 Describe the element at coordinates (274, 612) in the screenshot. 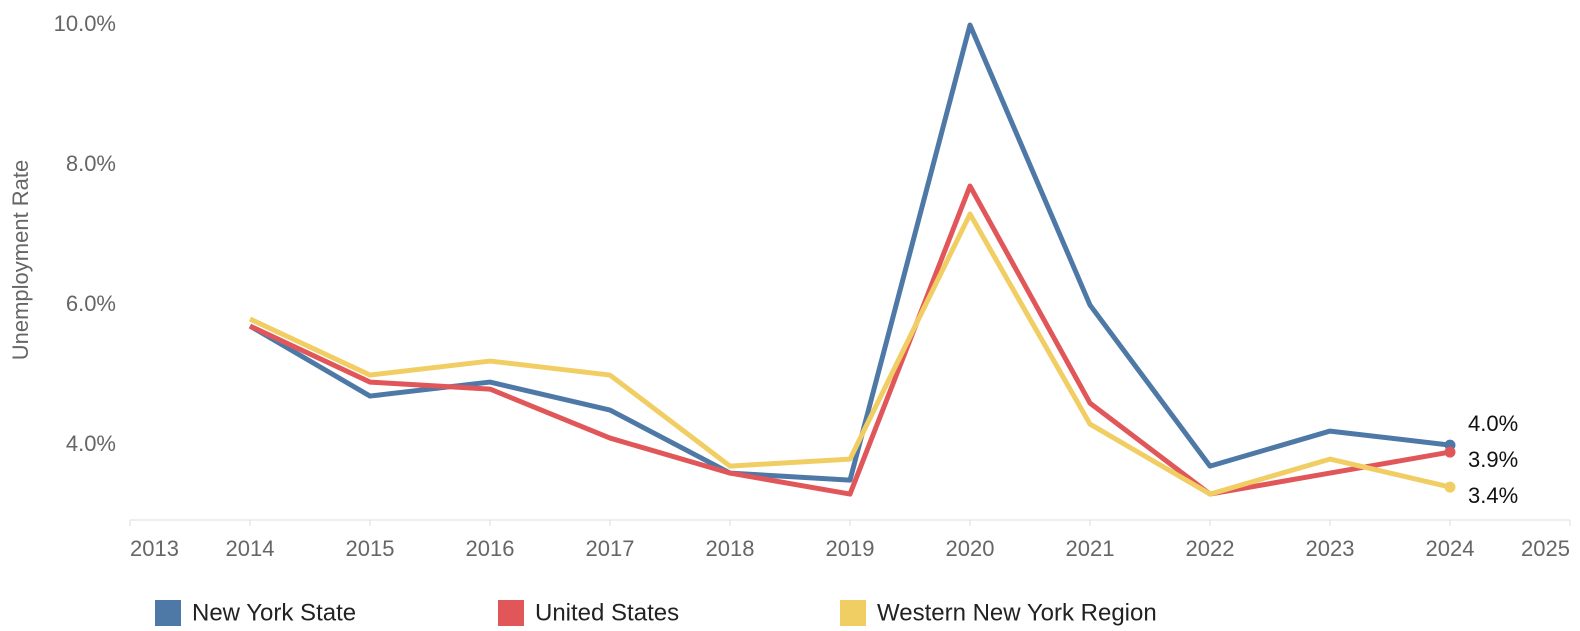

I see `legend-label: New York State` at that location.